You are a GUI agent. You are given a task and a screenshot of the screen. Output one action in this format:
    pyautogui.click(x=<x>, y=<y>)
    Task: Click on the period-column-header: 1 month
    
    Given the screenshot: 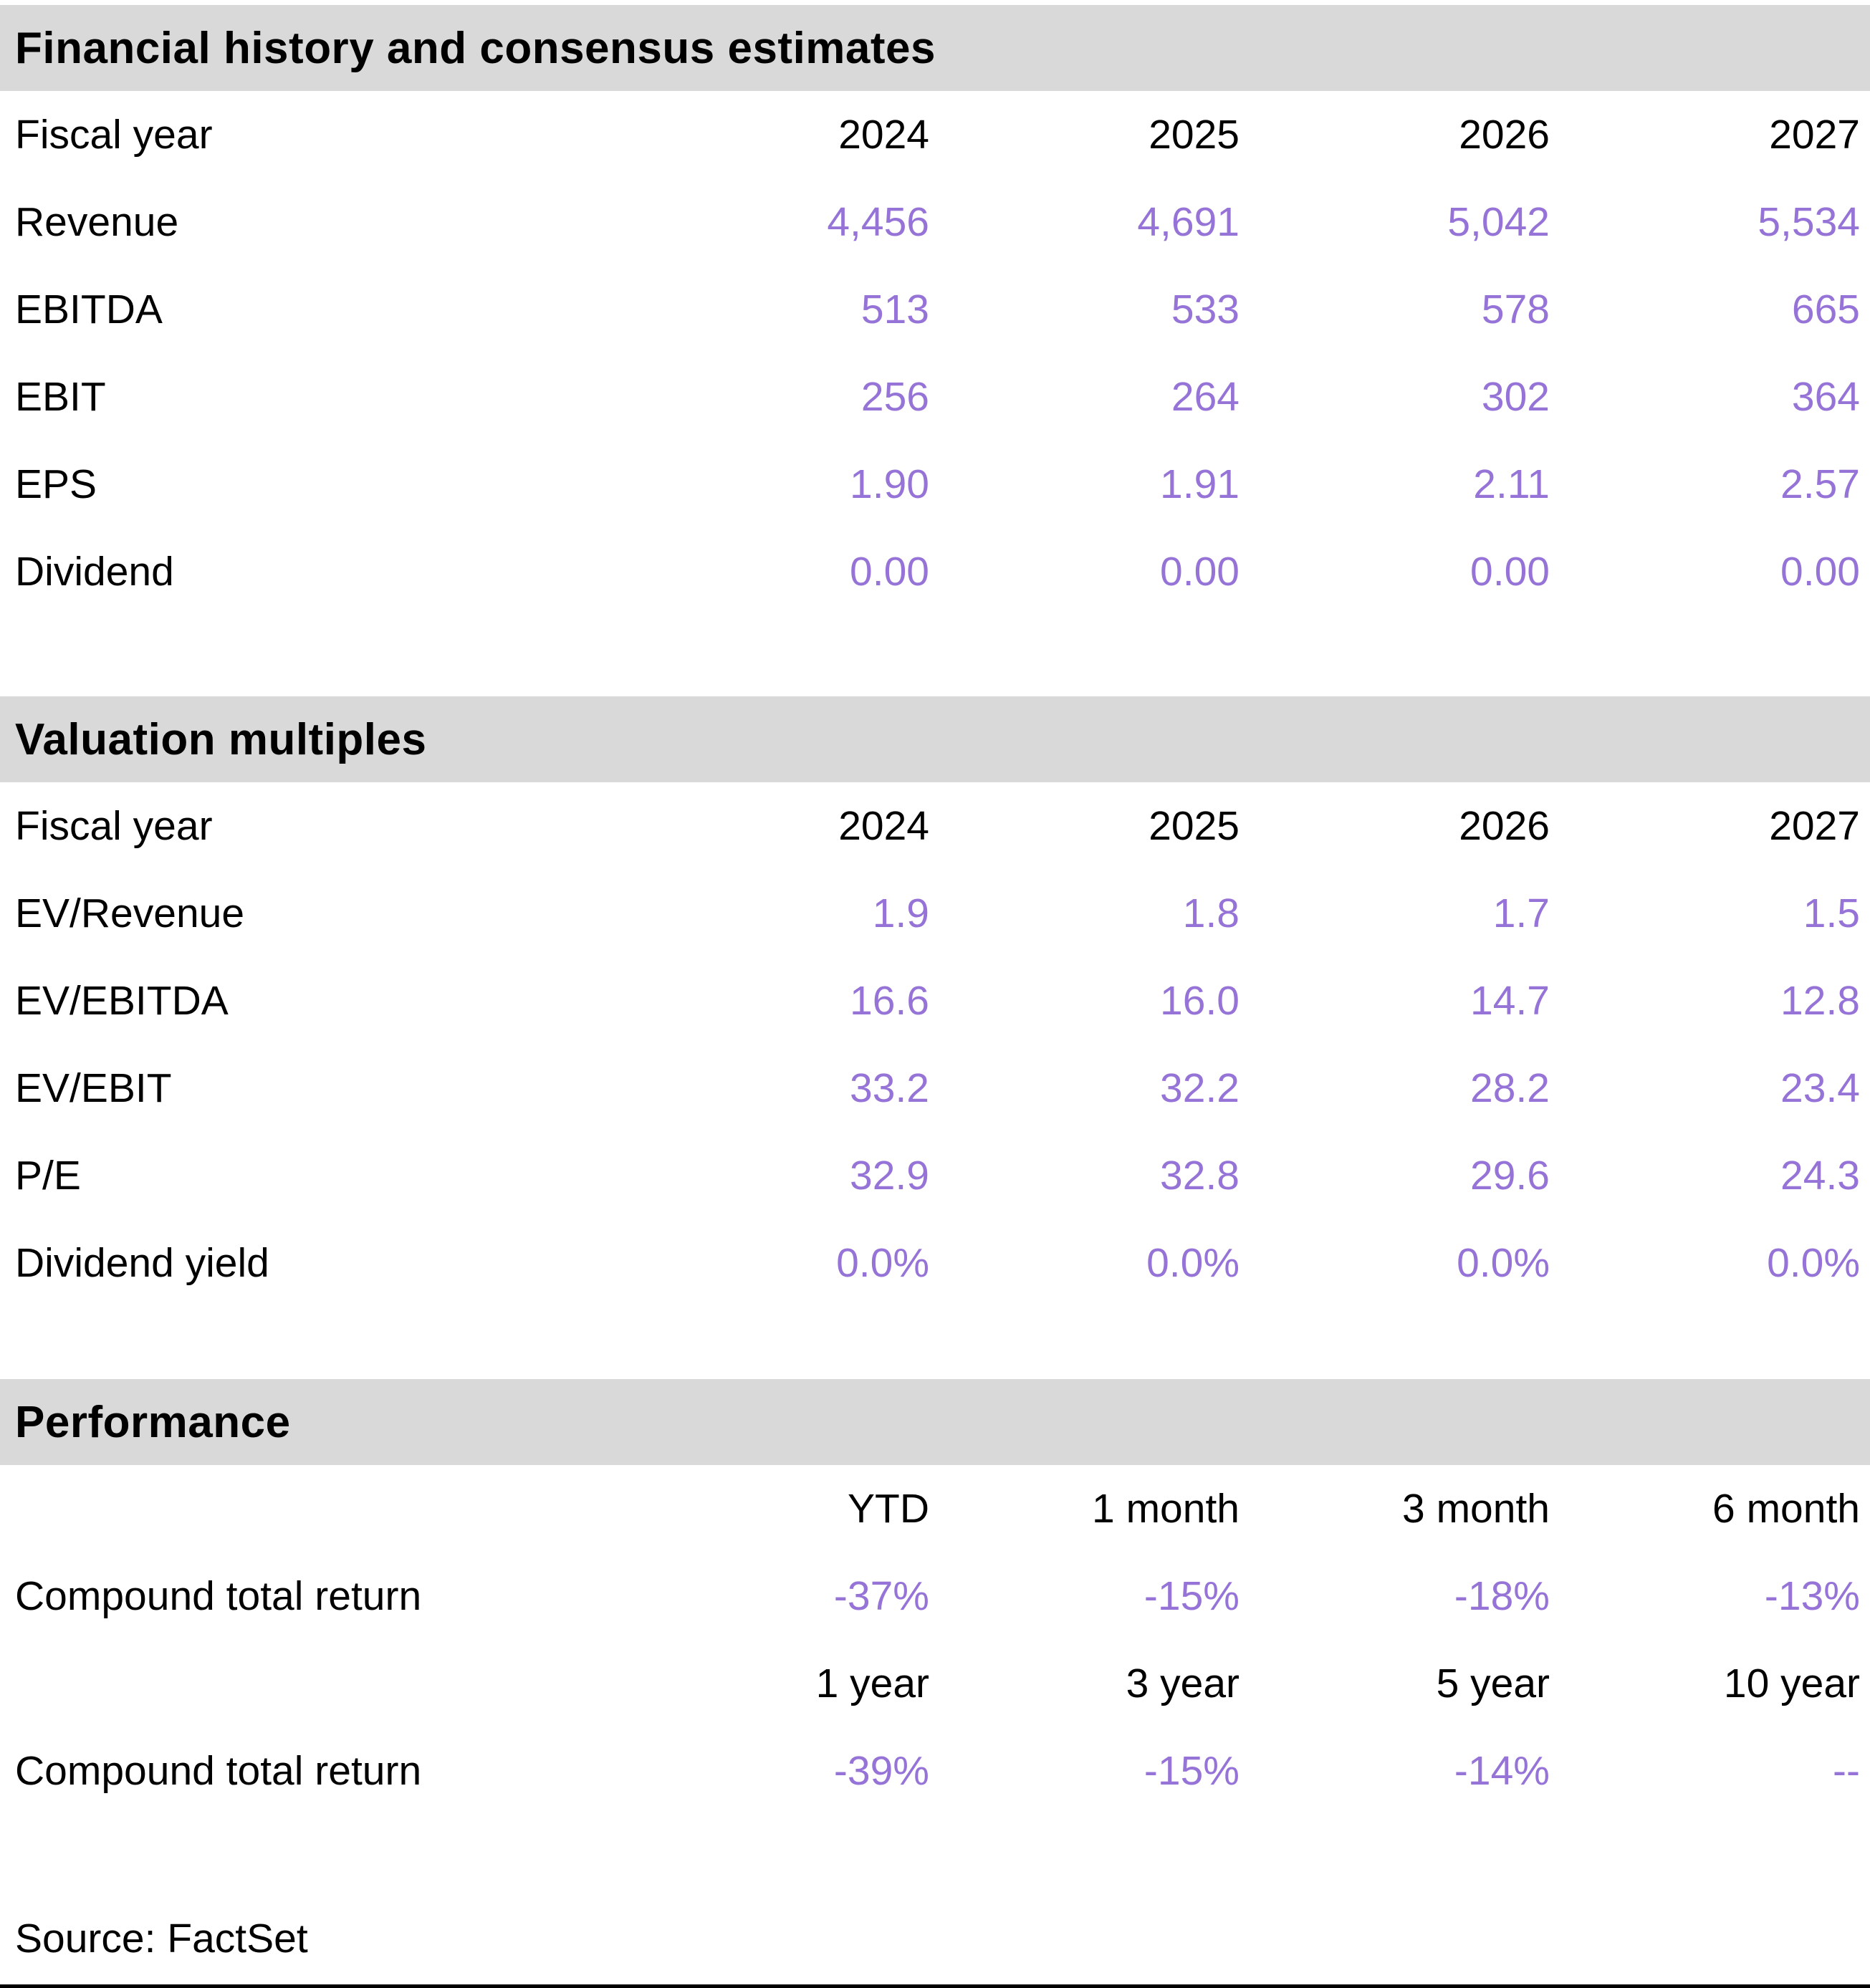 What is the action you would take?
    pyautogui.click(x=1166, y=1509)
    